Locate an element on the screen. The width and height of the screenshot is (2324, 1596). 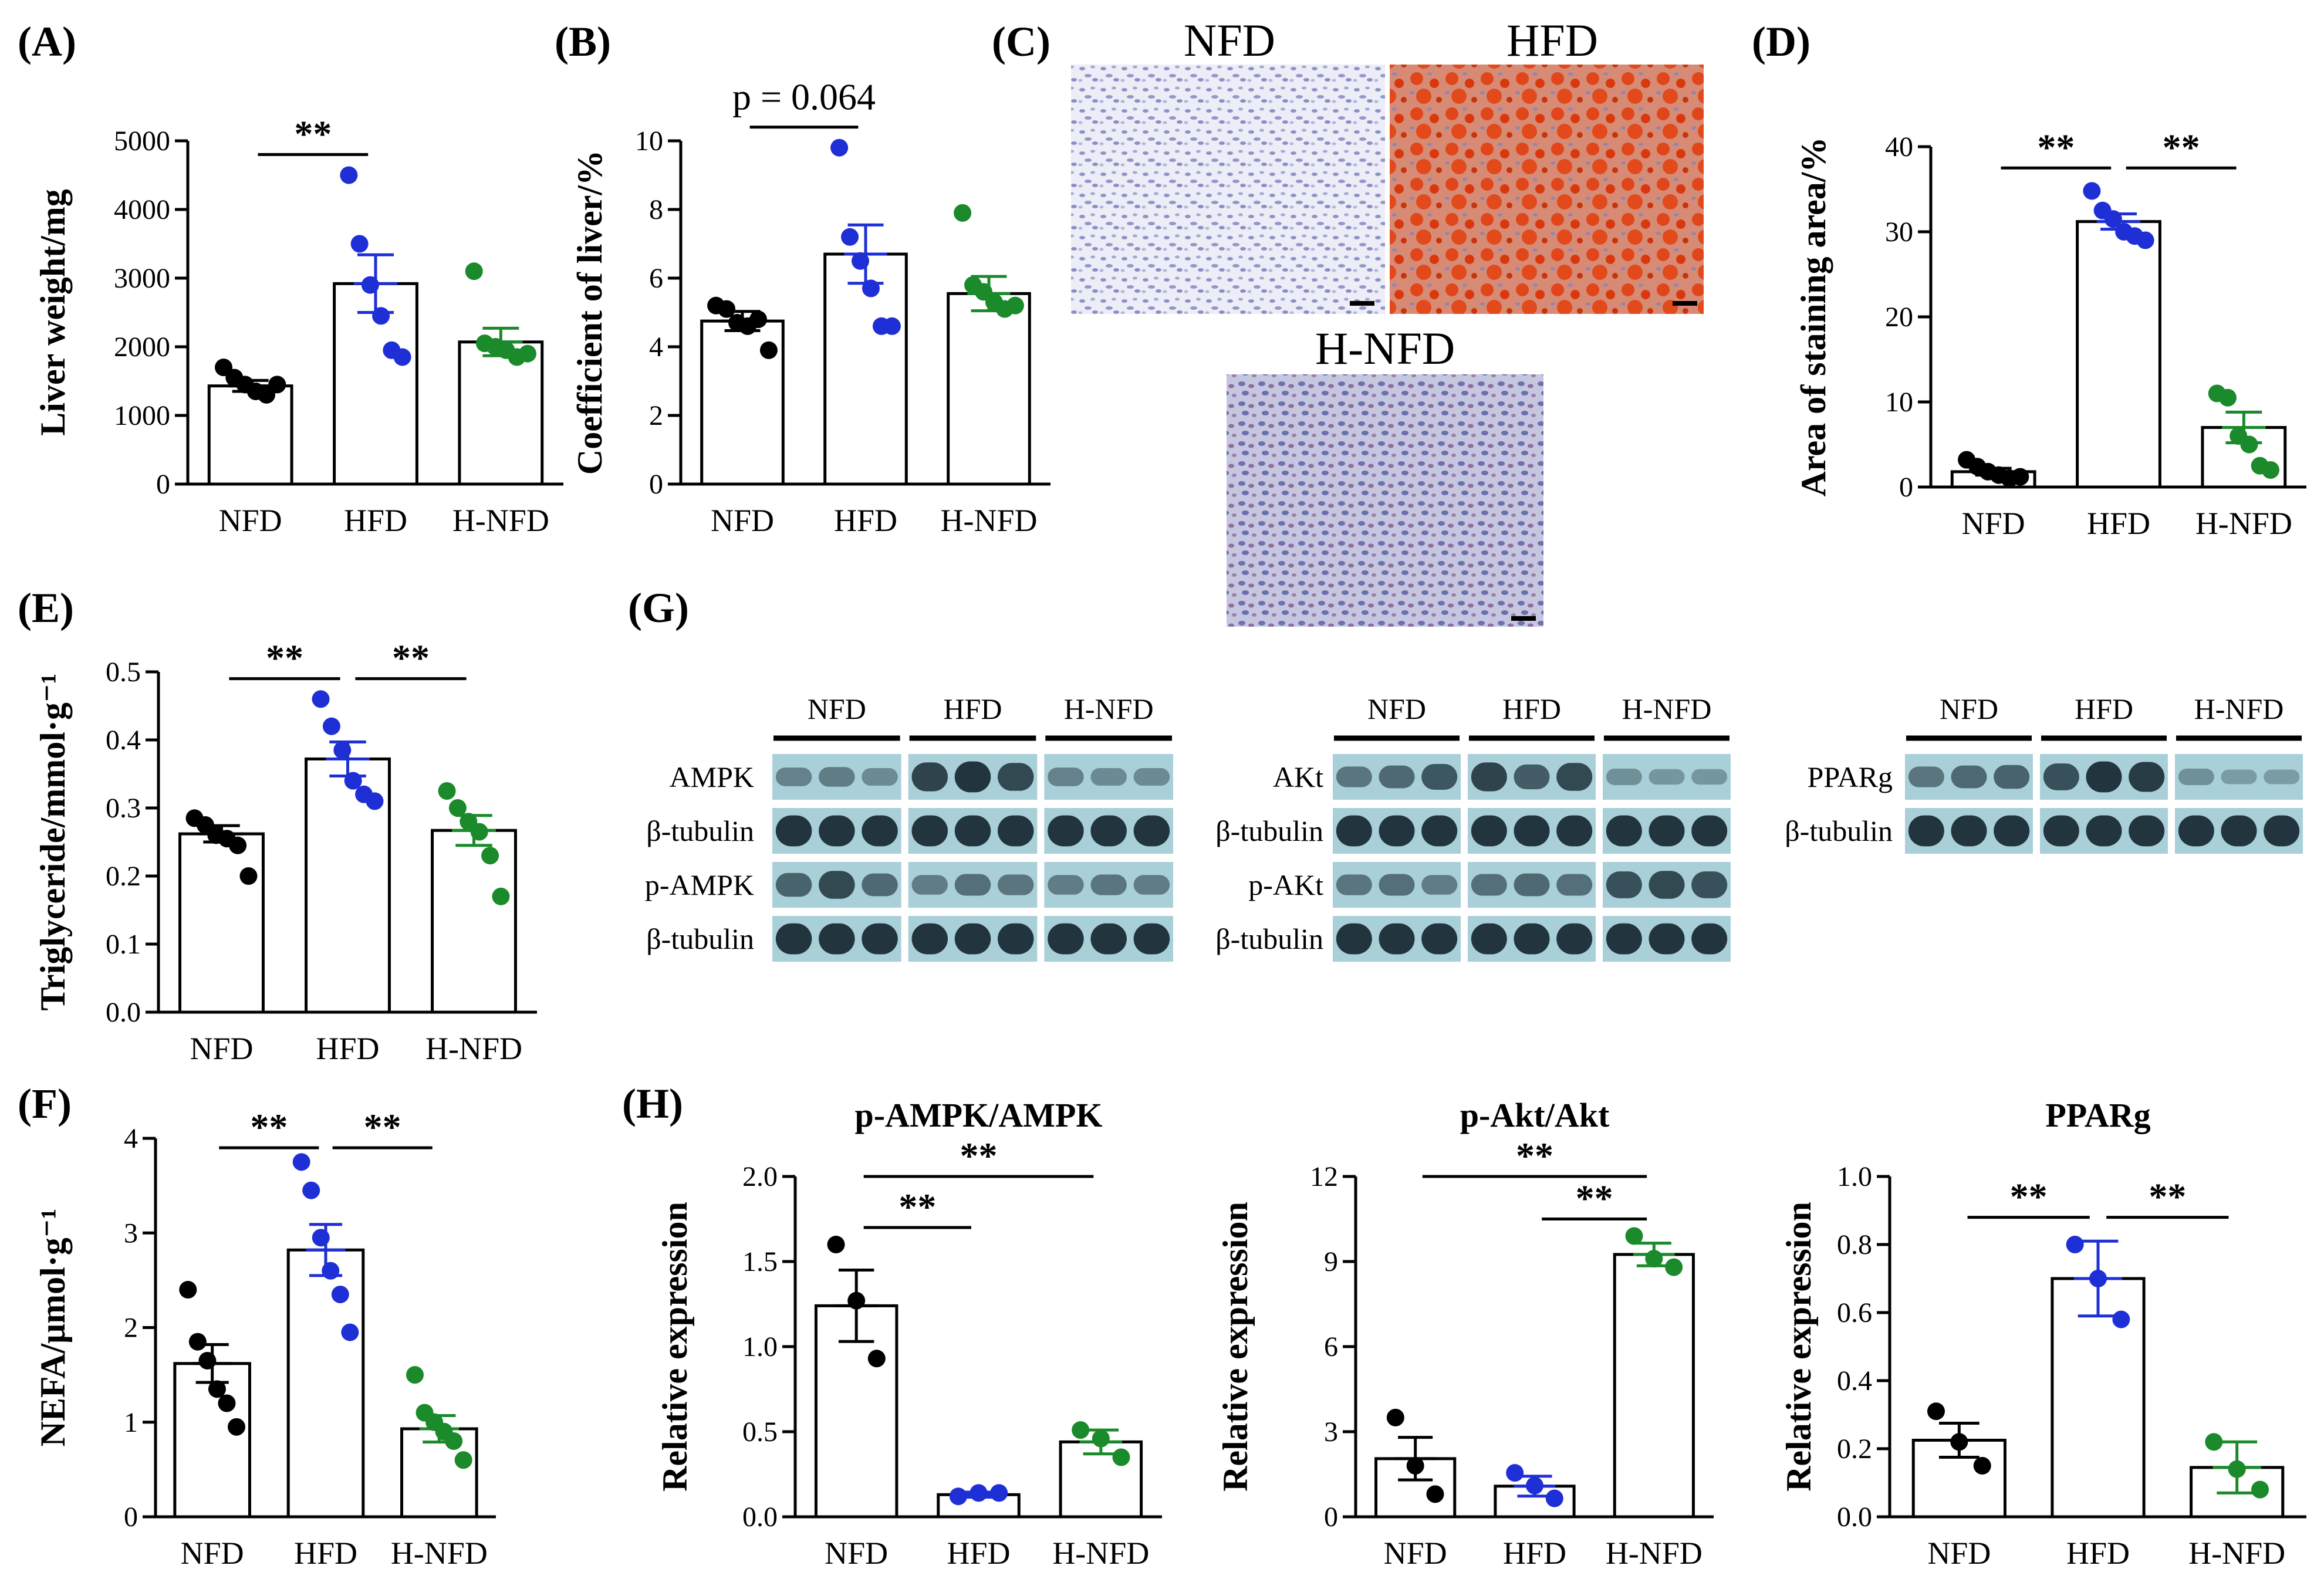
y-tick-label: 1.5 is located at coordinates (760, 1261).